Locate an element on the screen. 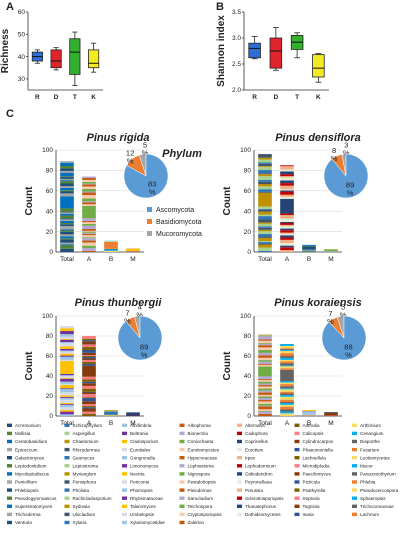  genus-label: Talaromyces is located at coordinates (143, 506).